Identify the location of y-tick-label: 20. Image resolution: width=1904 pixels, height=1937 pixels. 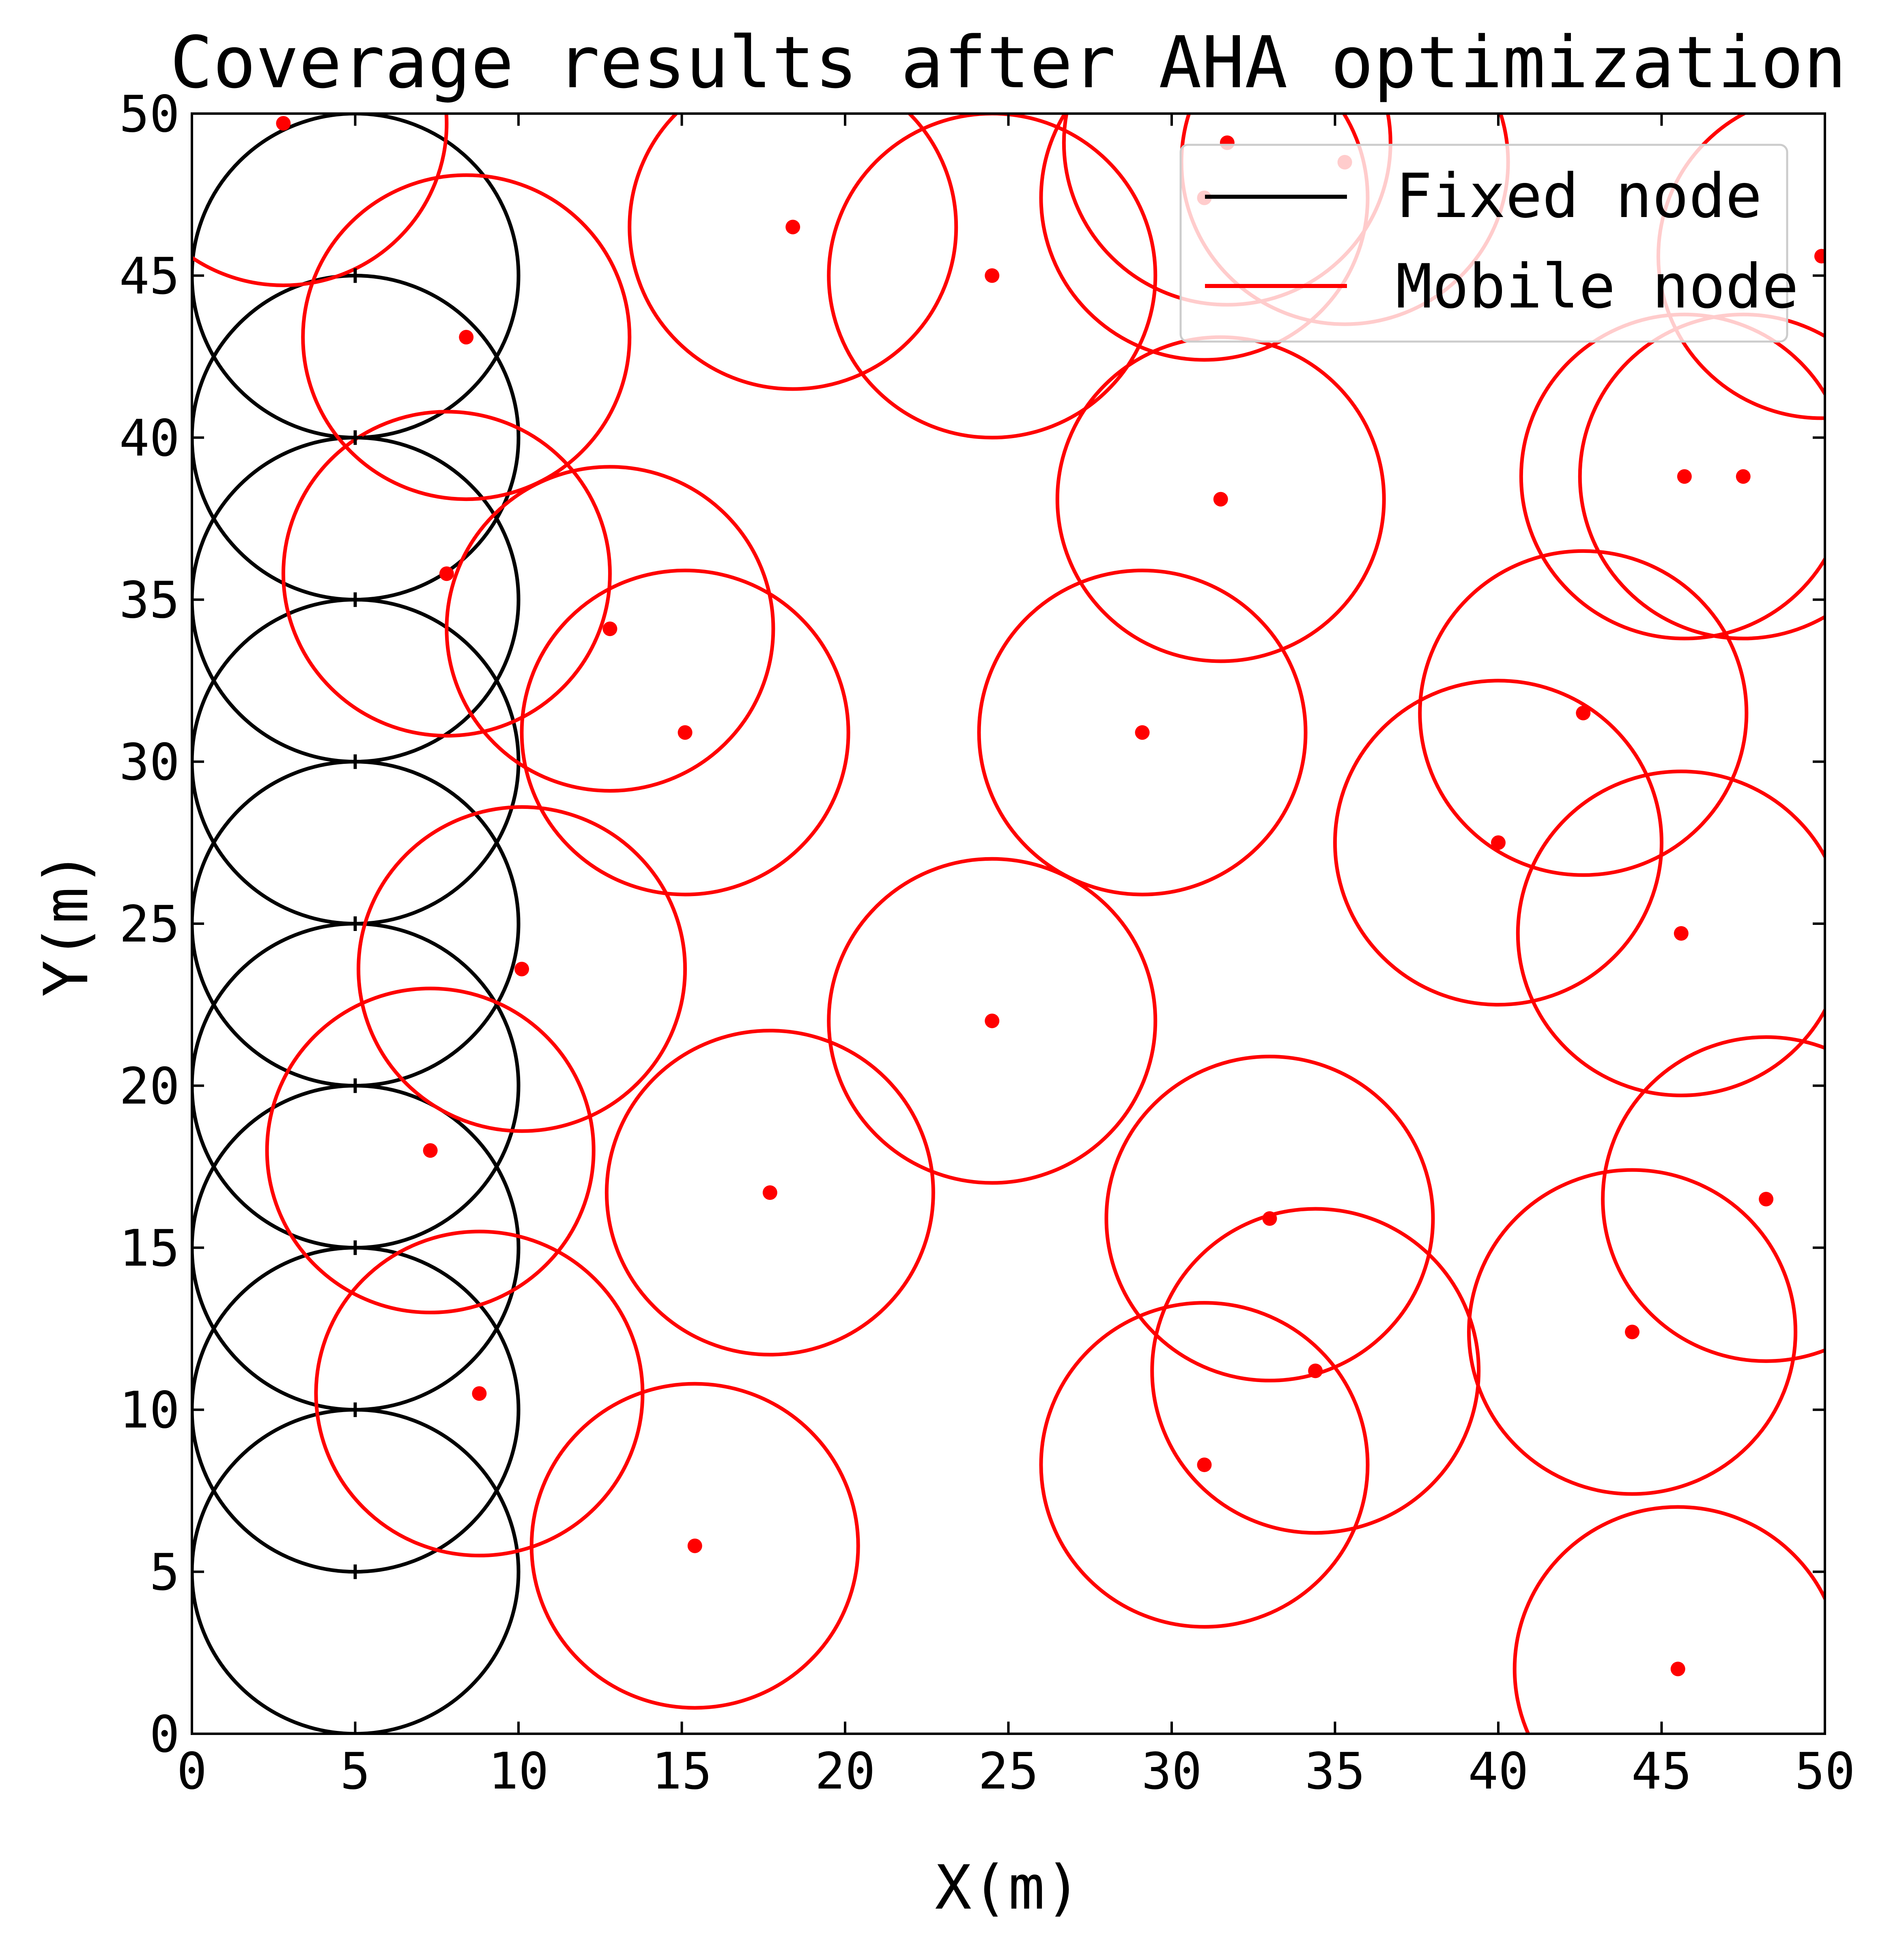
(149, 1086).